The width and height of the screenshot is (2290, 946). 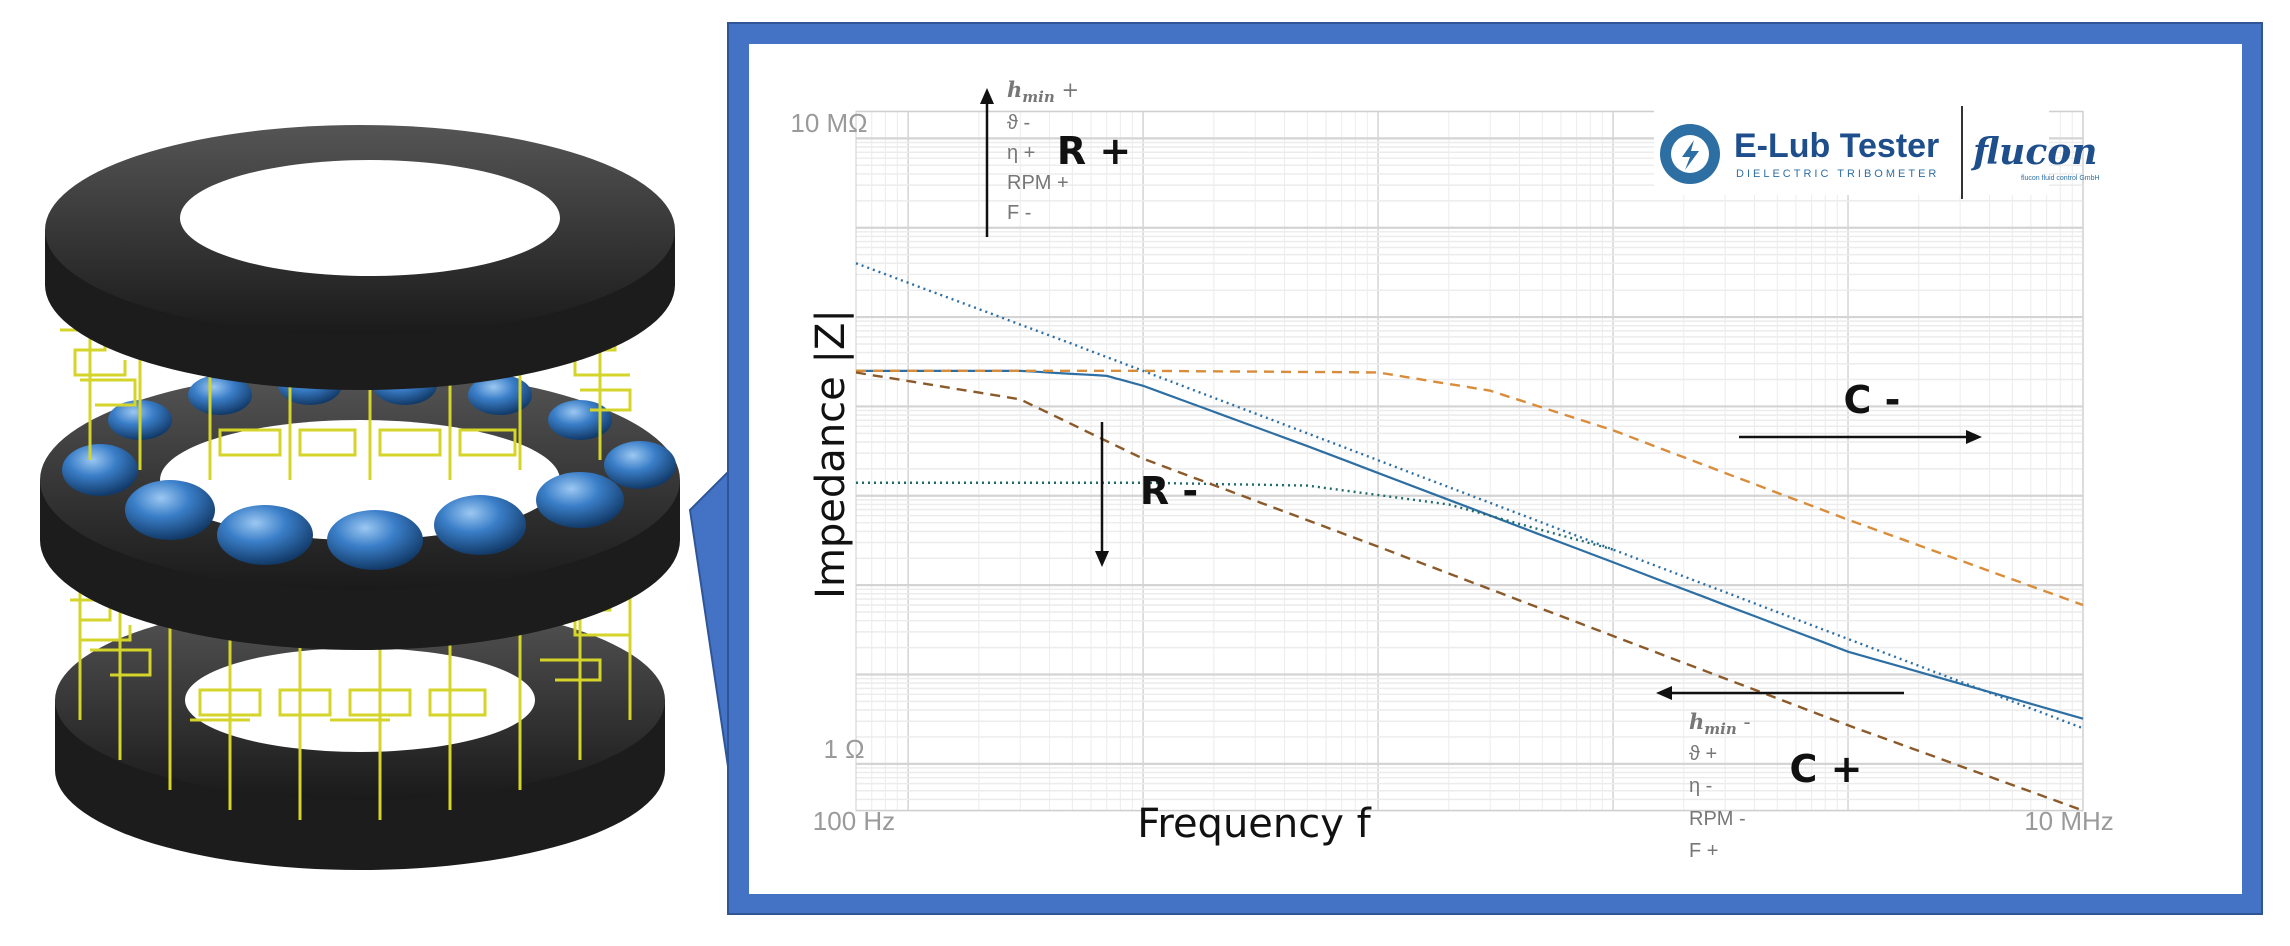 What do you see at coordinates (369, 467) in the screenshot?
I see `bearing-balls` at bounding box center [369, 467].